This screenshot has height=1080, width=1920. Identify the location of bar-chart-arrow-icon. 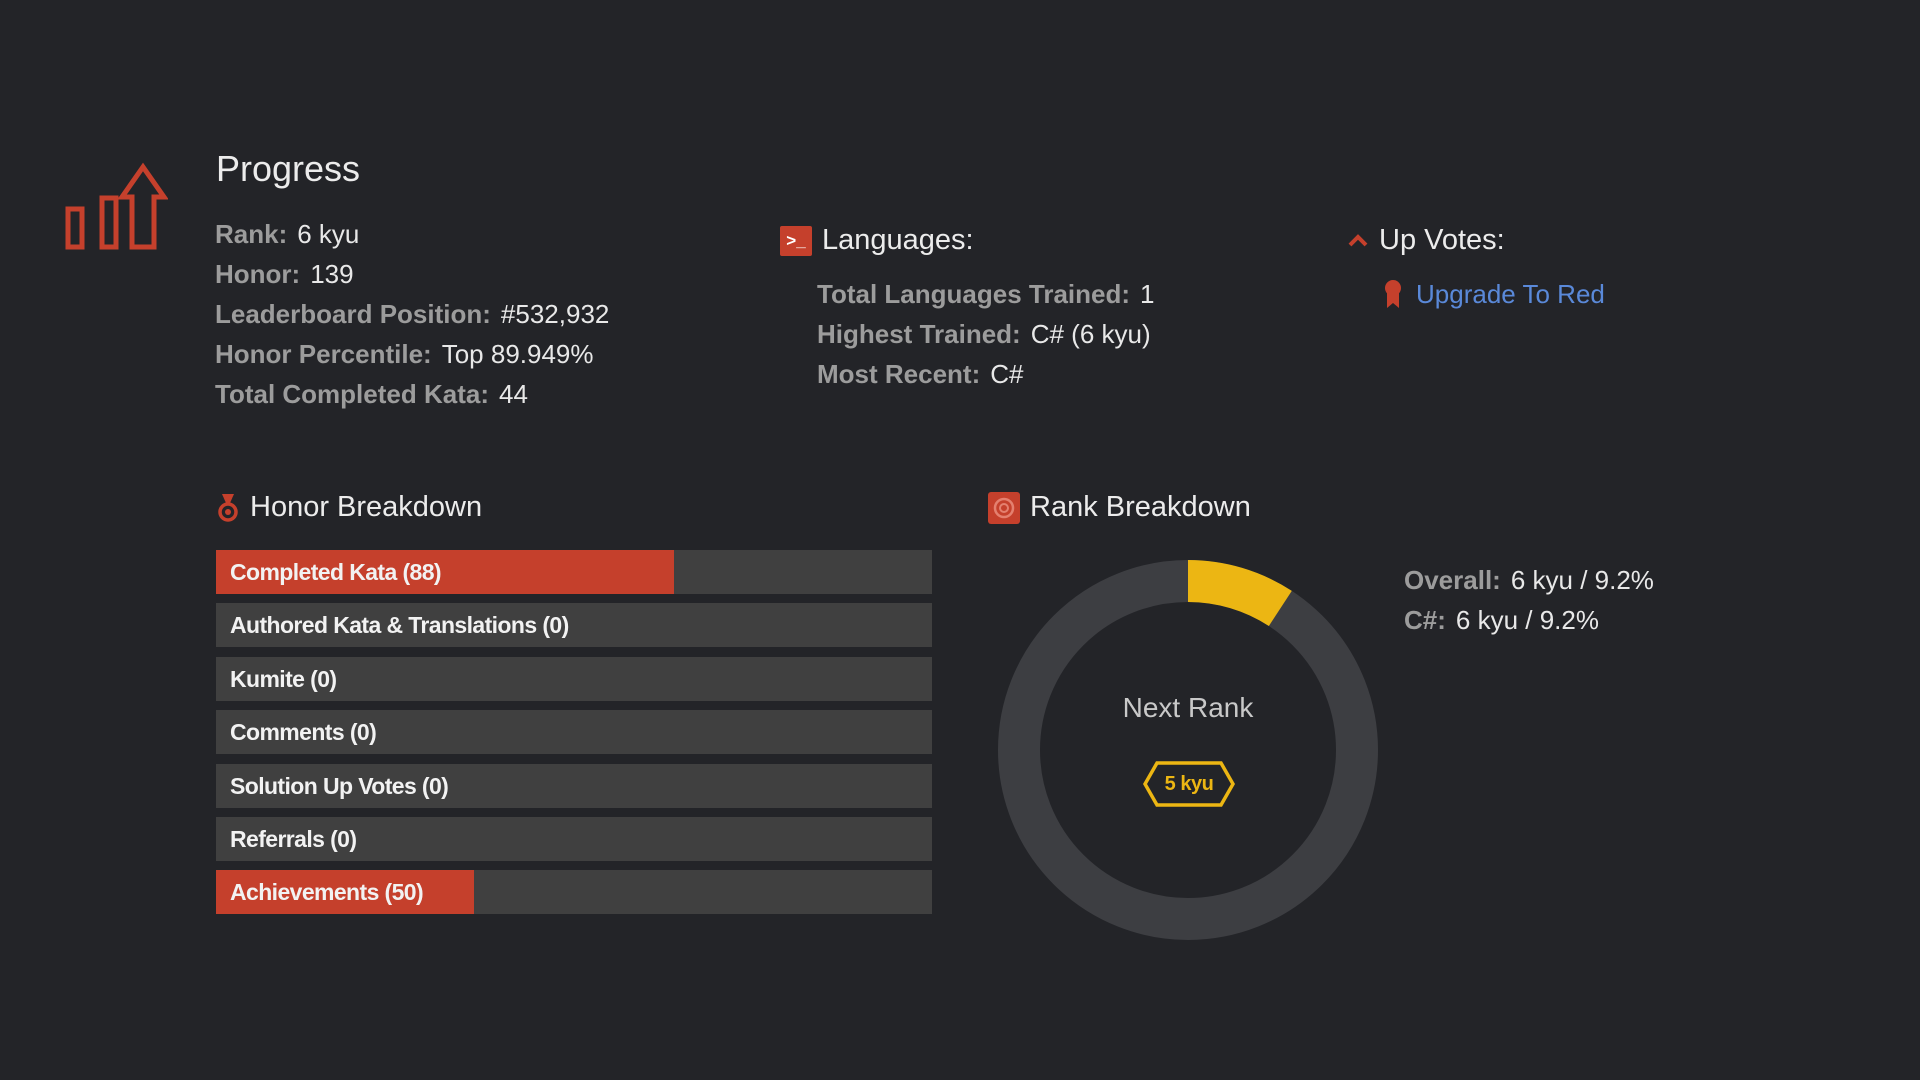
(116, 206).